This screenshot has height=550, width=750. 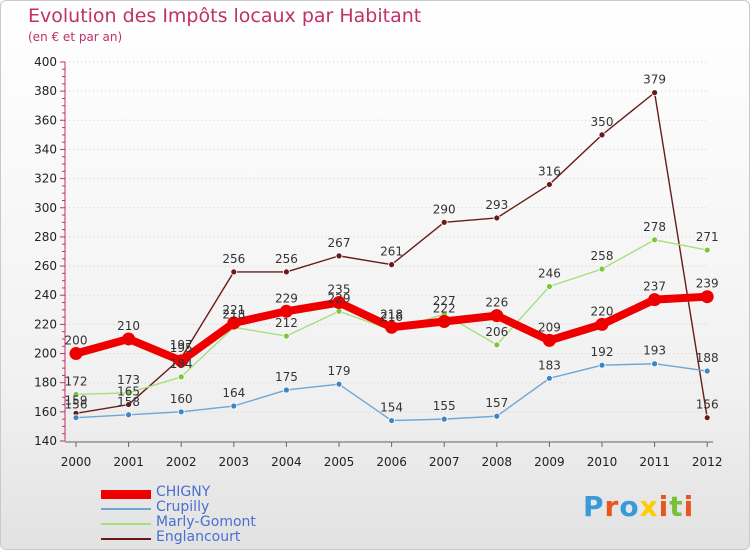 I want to click on data-point-marly-gomont-2008, so click(x=497, y=345).